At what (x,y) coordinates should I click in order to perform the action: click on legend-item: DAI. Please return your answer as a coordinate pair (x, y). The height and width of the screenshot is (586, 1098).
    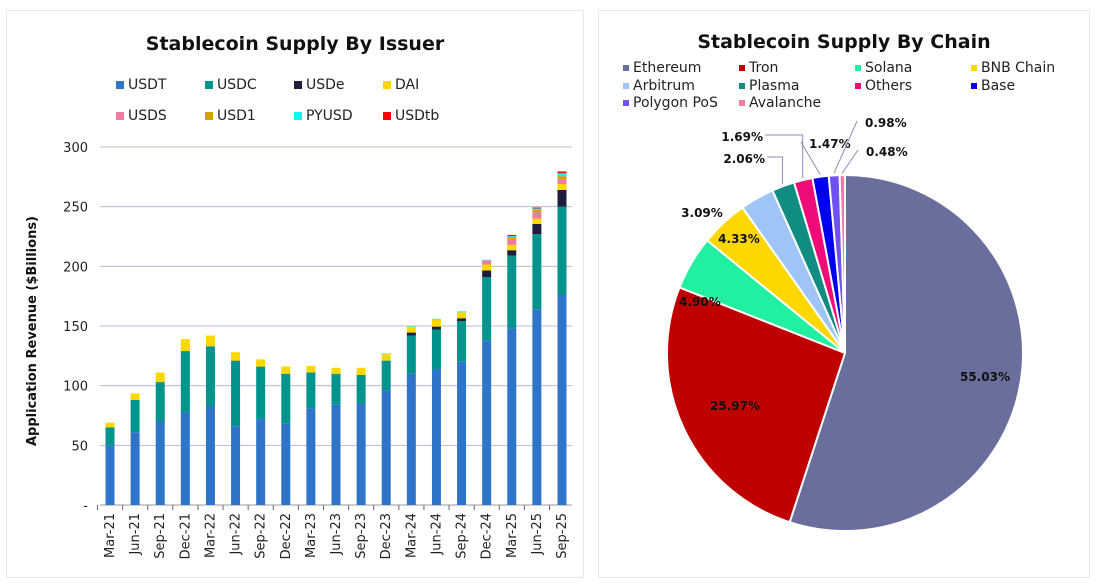
    Looking at the image, I should click on (401, 85).